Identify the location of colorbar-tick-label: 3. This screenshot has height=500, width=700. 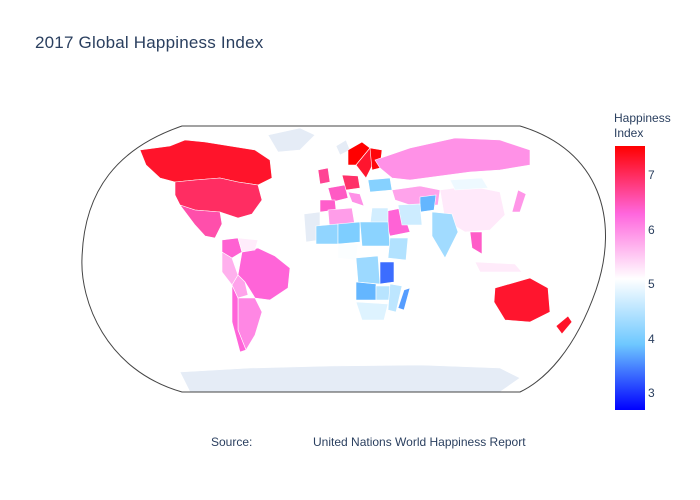
(651, 393).